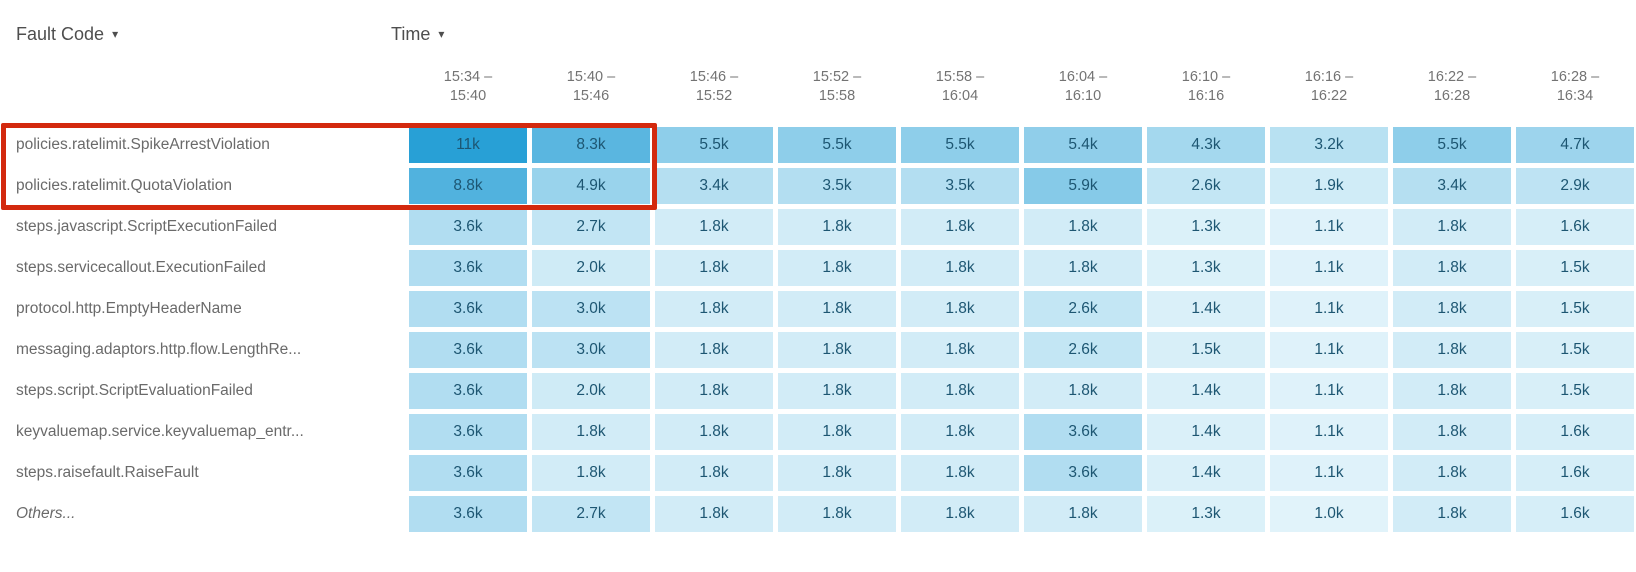 The image size is (1636, 572). What do you see at coordinates (1329, 145) in the screenshot?
I see `heatmap-cell: 3.2k` at bounding box center [1329, 145].